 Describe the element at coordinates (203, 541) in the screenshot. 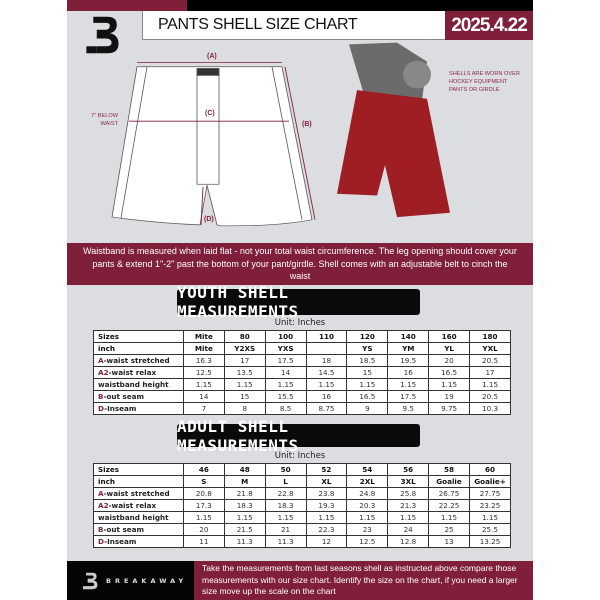

I see `table-cell: 11` at that location.